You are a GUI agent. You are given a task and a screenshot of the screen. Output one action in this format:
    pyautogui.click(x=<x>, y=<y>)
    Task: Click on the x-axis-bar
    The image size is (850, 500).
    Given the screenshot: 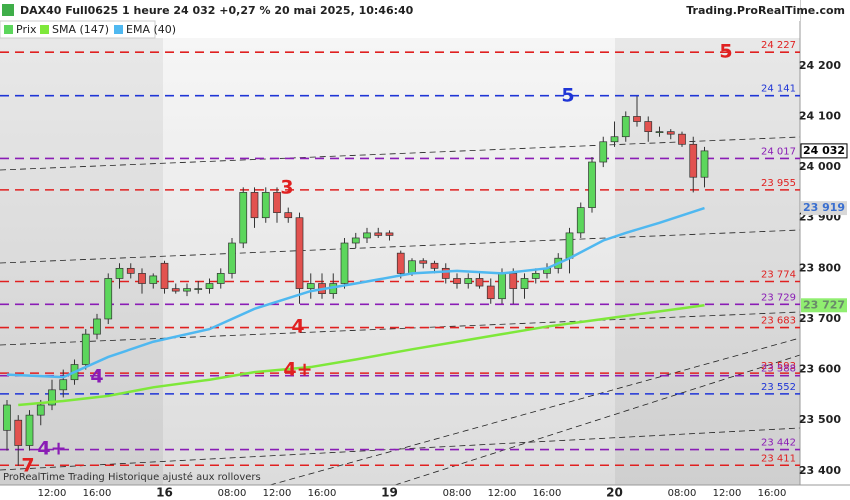 What is the action you would take?
    pyautogui.click(x=425, y=492)
    